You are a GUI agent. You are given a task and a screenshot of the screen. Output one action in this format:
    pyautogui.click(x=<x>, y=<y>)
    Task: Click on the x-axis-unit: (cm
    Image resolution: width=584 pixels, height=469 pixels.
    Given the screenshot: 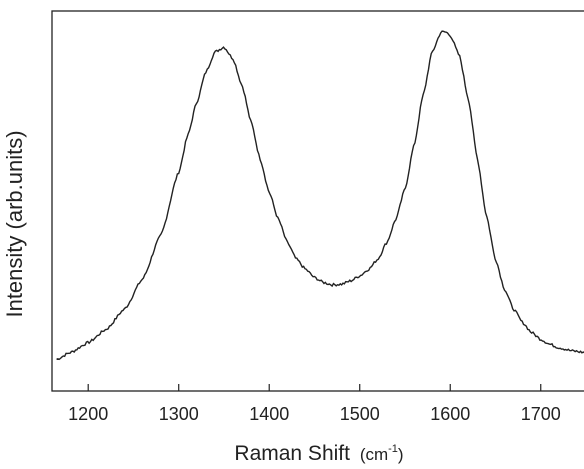 What is the action you would take?
    pyautogui.click(x=374, y=454)
    